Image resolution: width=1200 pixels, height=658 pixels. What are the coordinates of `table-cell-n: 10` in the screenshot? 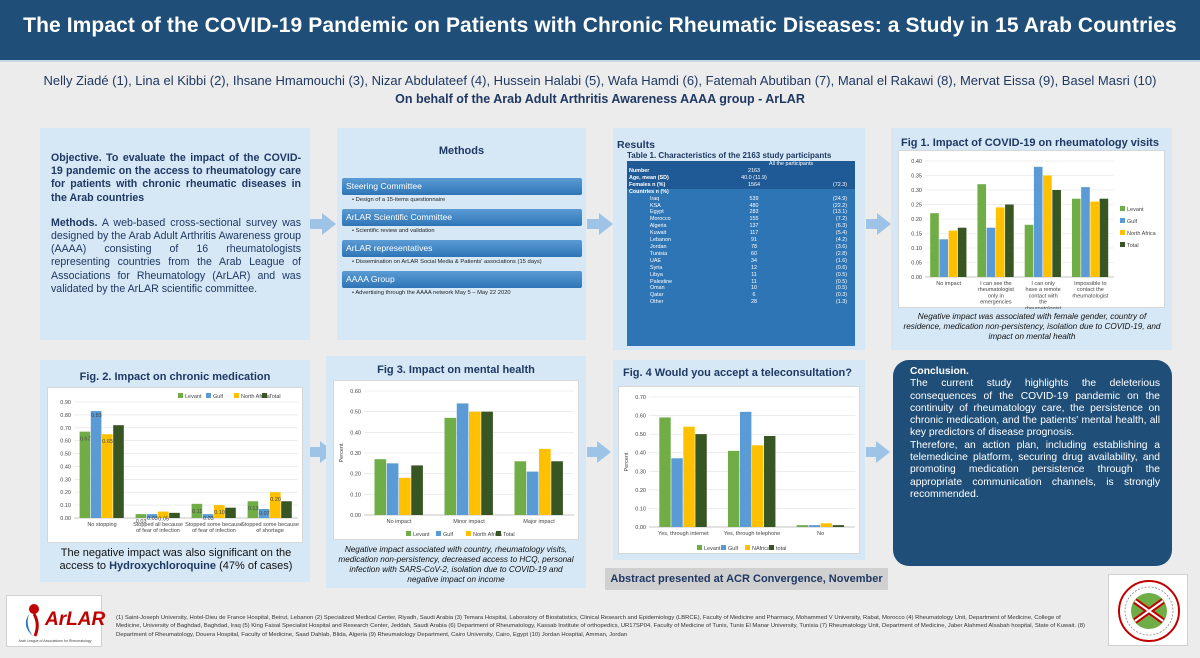 It's located at (754, 288).